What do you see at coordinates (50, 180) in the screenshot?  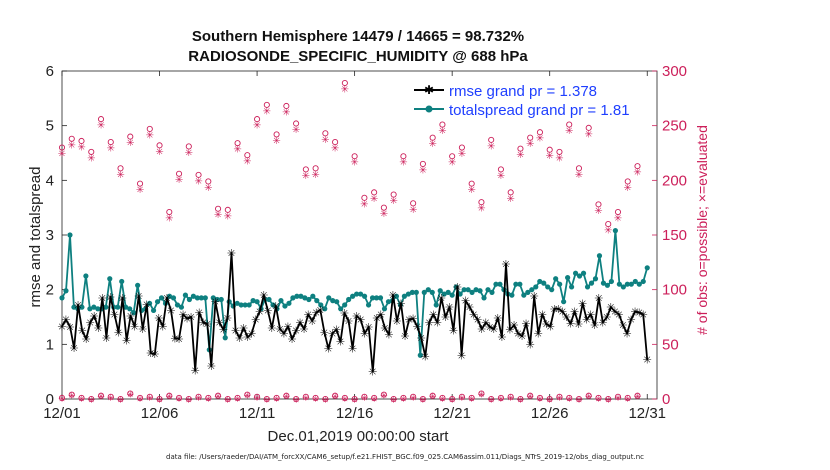 I see `y-tick-label: 4` at bounding box center [50, 180].